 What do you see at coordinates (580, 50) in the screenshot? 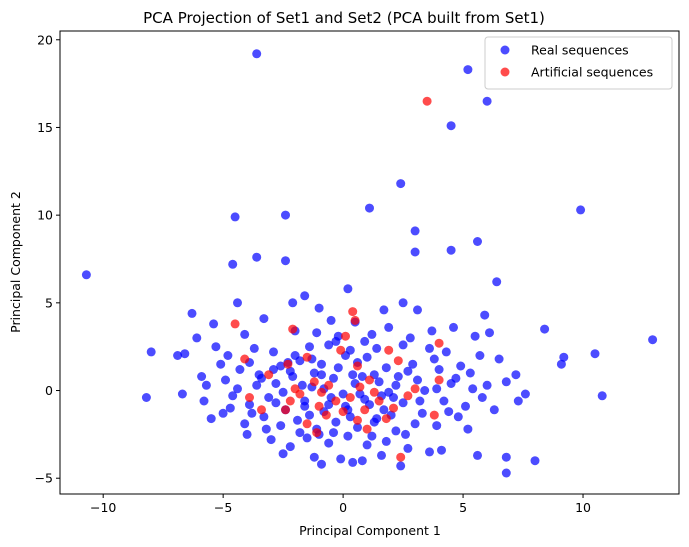
I see `legend-label-real: Real sequences` at bounding box center [580, 50].